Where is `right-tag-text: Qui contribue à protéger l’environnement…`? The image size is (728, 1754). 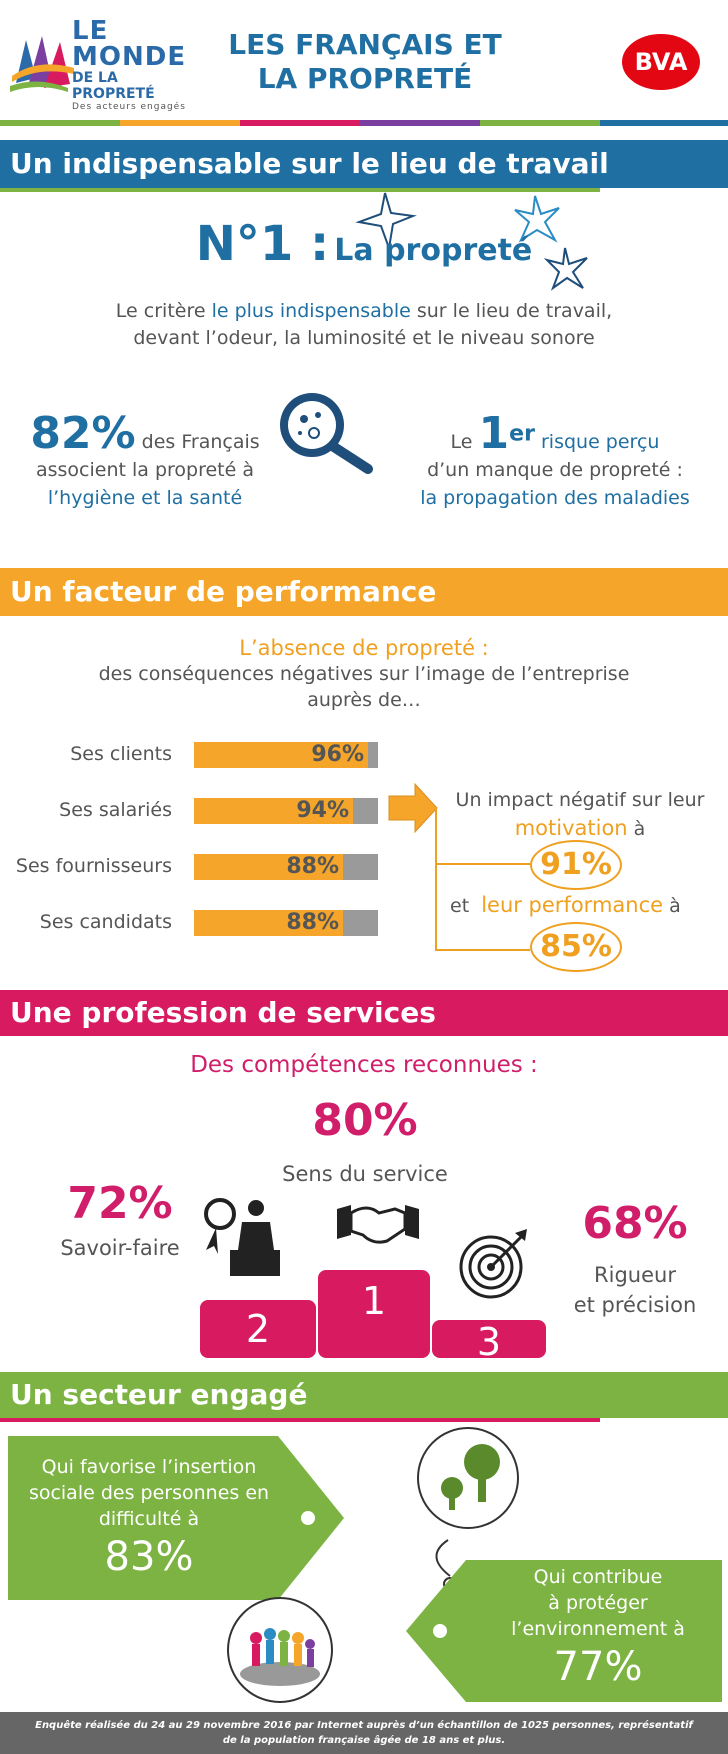 right-tag-text: Qui contribue à protéger l’environnement… is located at coordinates (598, 1628).